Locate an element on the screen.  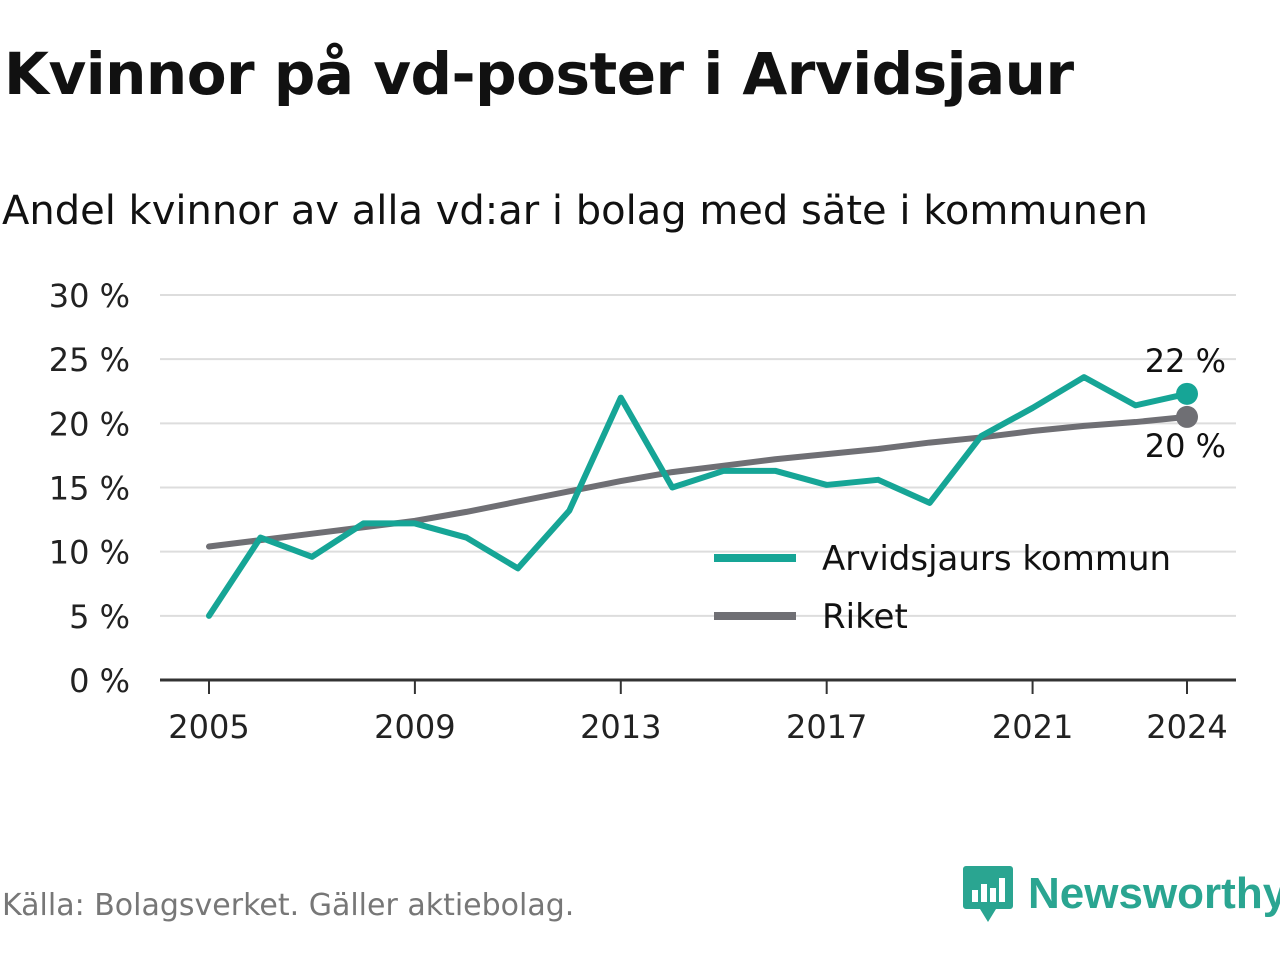
legend-label: Riket is located at coordinates (865, 617).